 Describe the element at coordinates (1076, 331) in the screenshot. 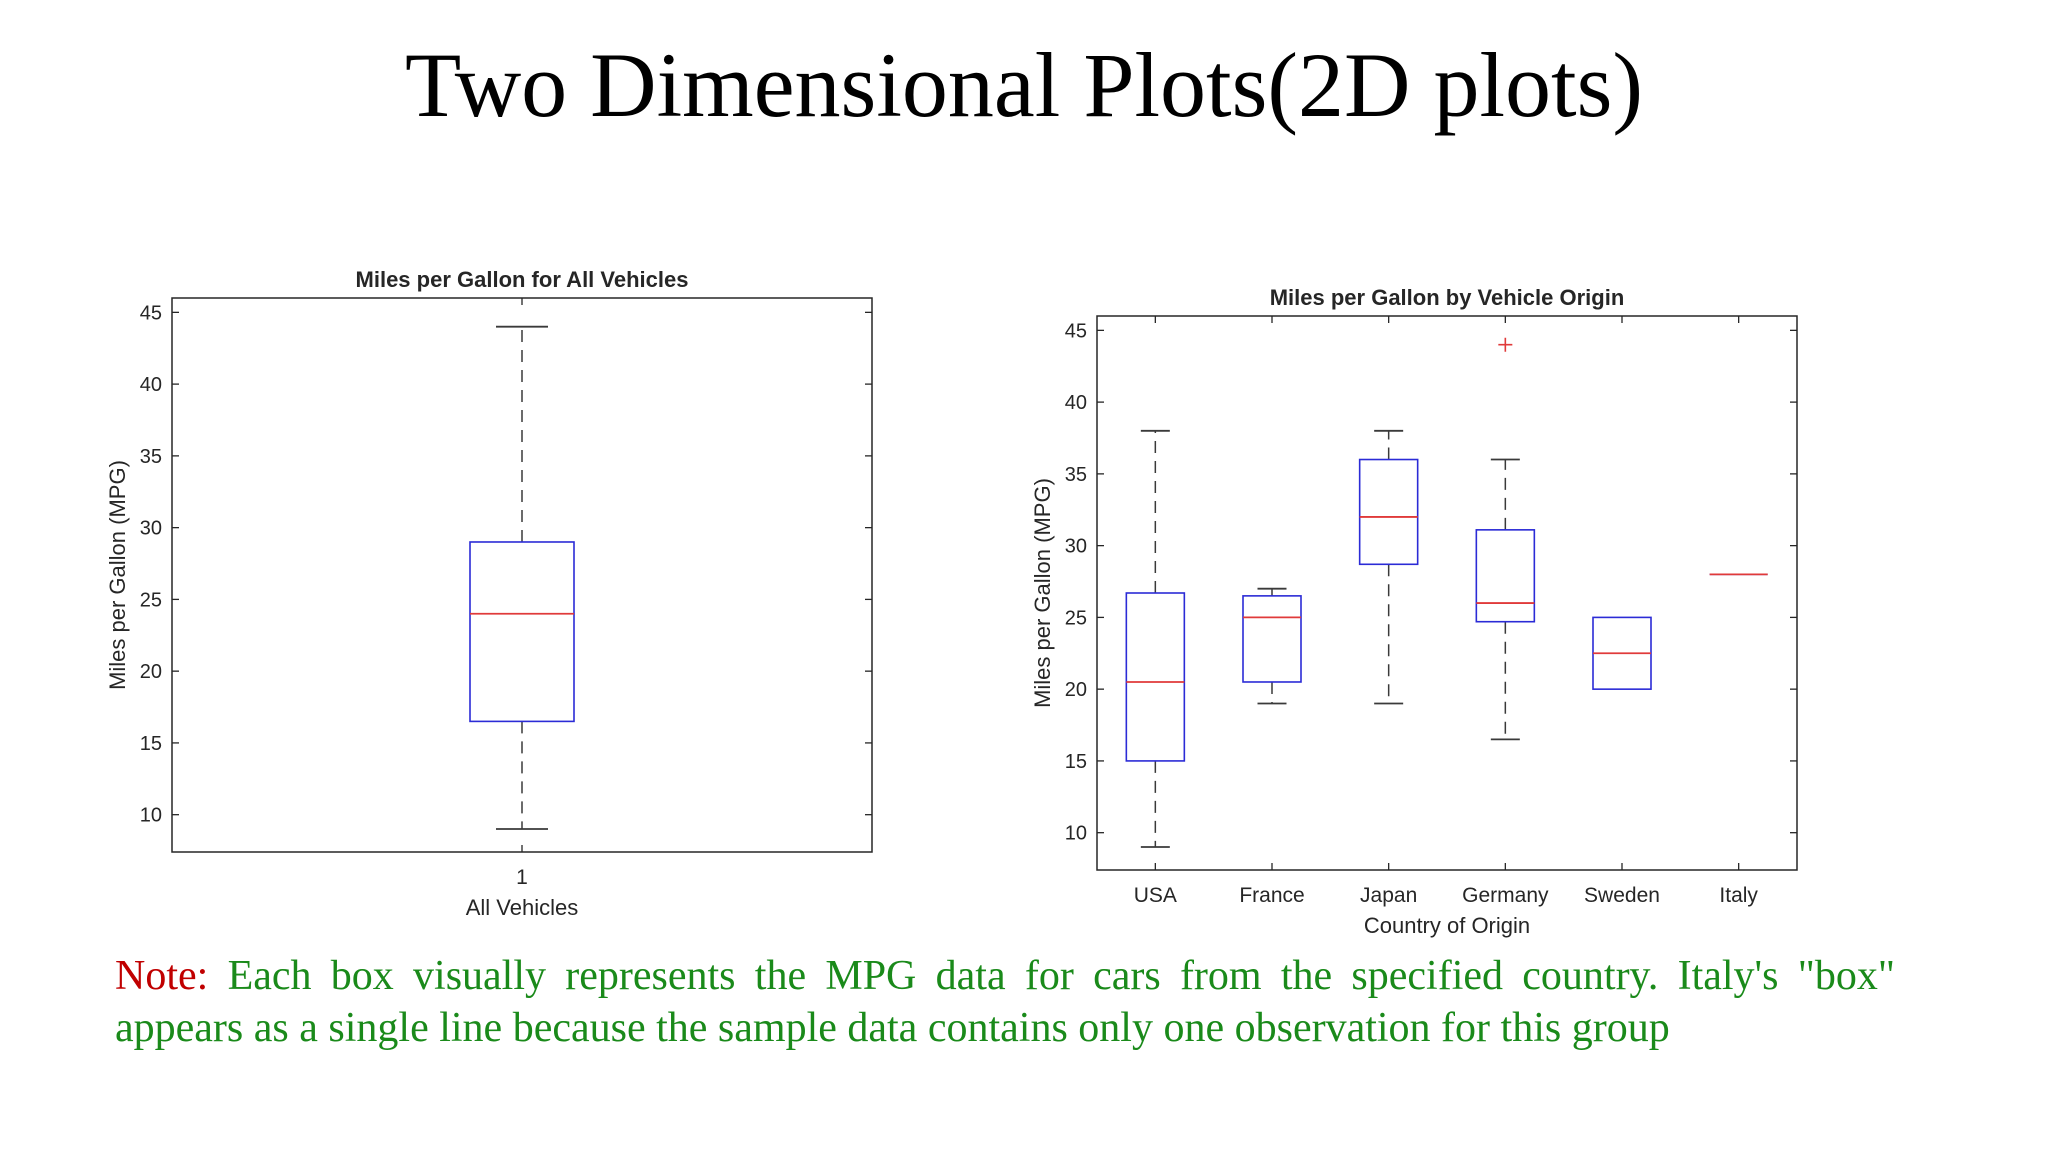

I see `chart2-ytick-label: 45` at that location.